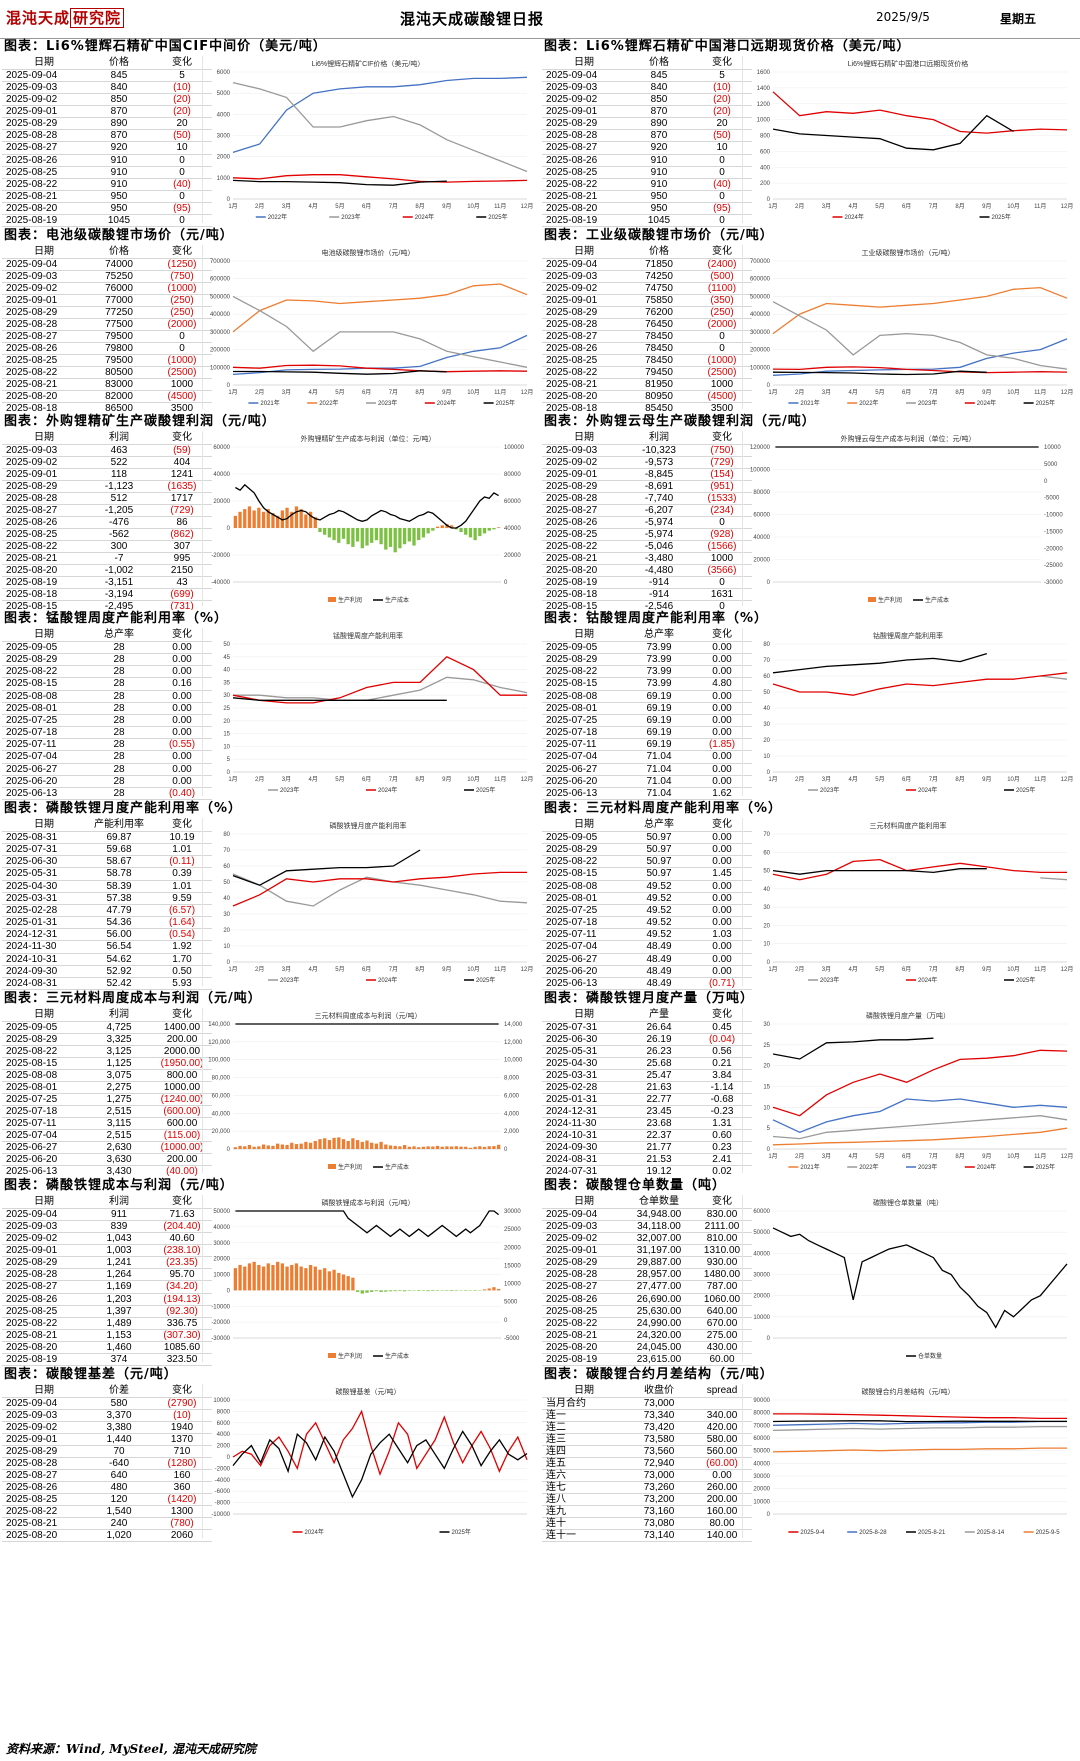  I want to click on table-row: 2025-08-19 -3,151 43, so click(107, 582).